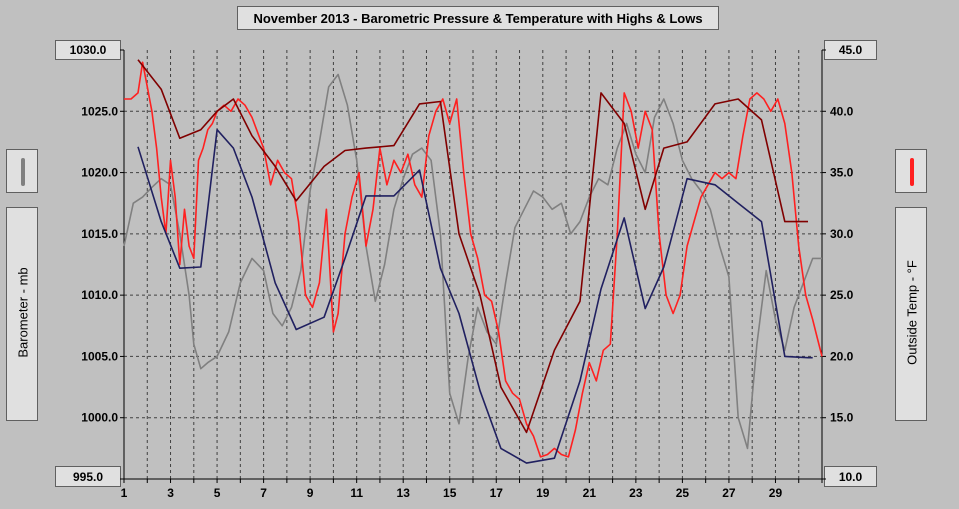  What do you see at coordinates (310, 493) in the screenshot?
I see `x-axis-tick-label: 9` at bounding box center [310, 493].